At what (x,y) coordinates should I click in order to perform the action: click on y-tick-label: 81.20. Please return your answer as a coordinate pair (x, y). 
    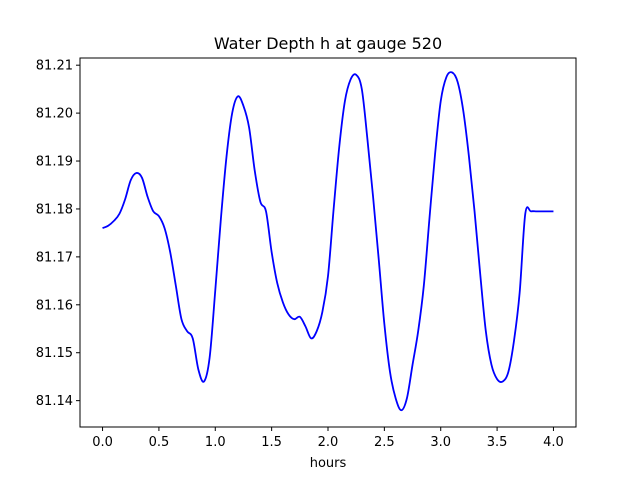
    Looking at the image, I should click on (54, 114).